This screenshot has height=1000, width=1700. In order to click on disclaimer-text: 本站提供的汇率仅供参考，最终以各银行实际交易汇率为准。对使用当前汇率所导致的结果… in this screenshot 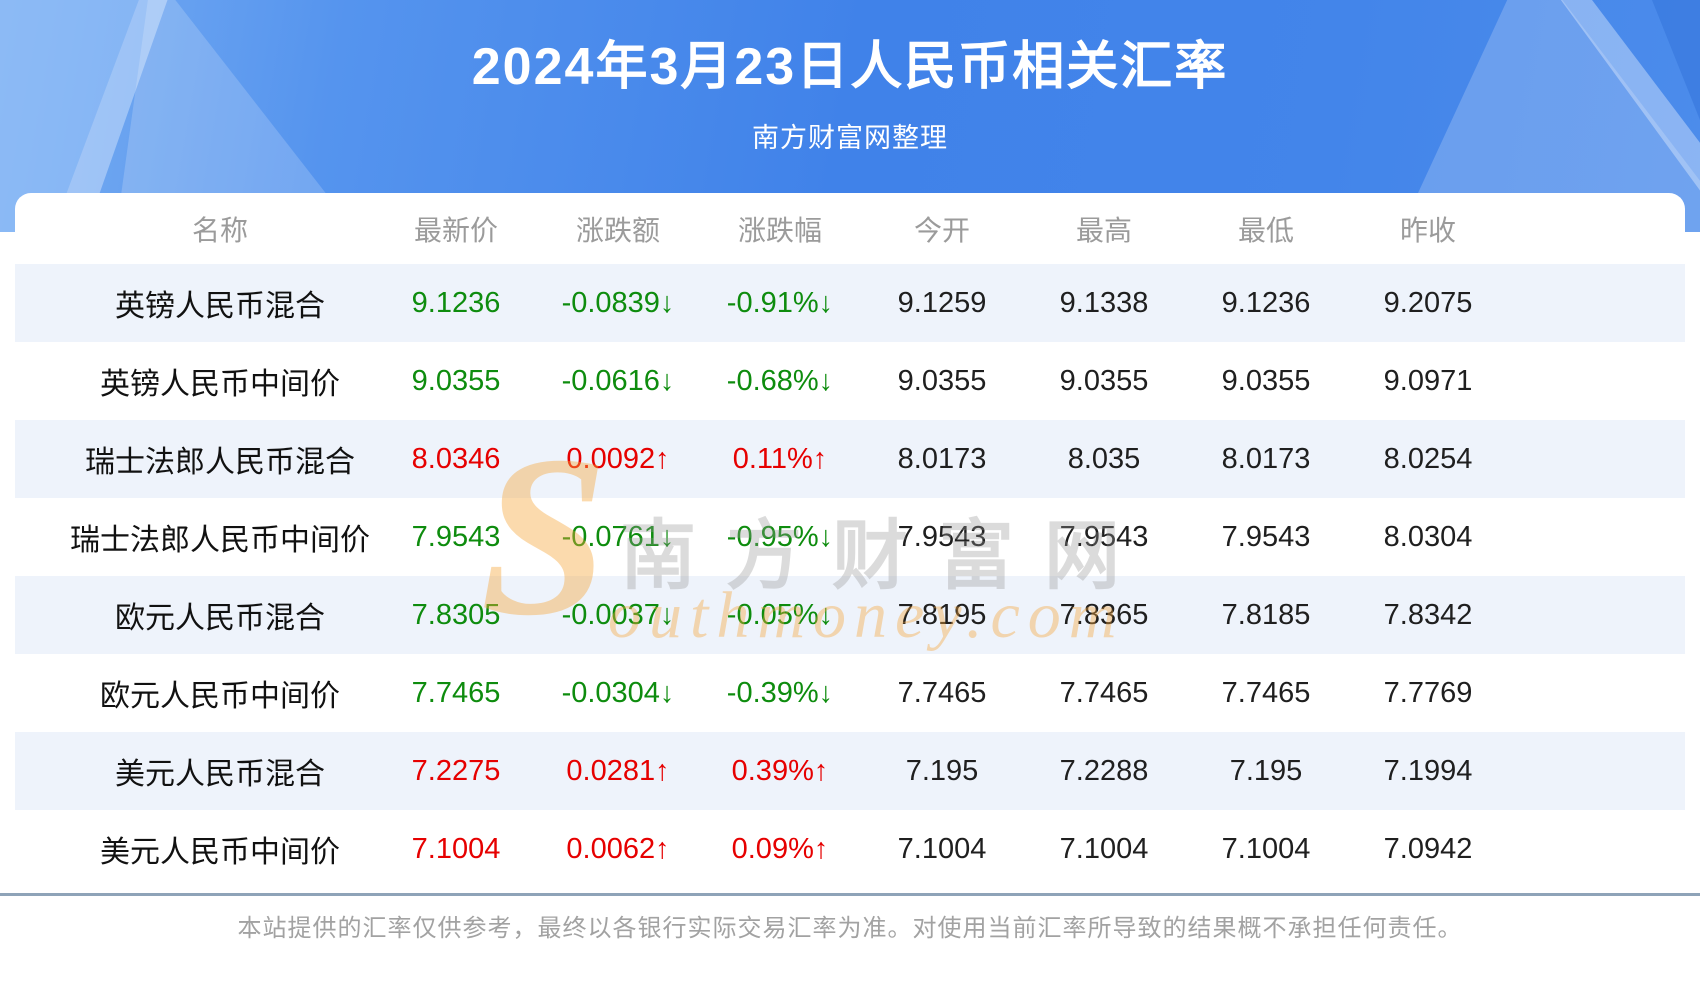, I will do `click(850, 928)`.